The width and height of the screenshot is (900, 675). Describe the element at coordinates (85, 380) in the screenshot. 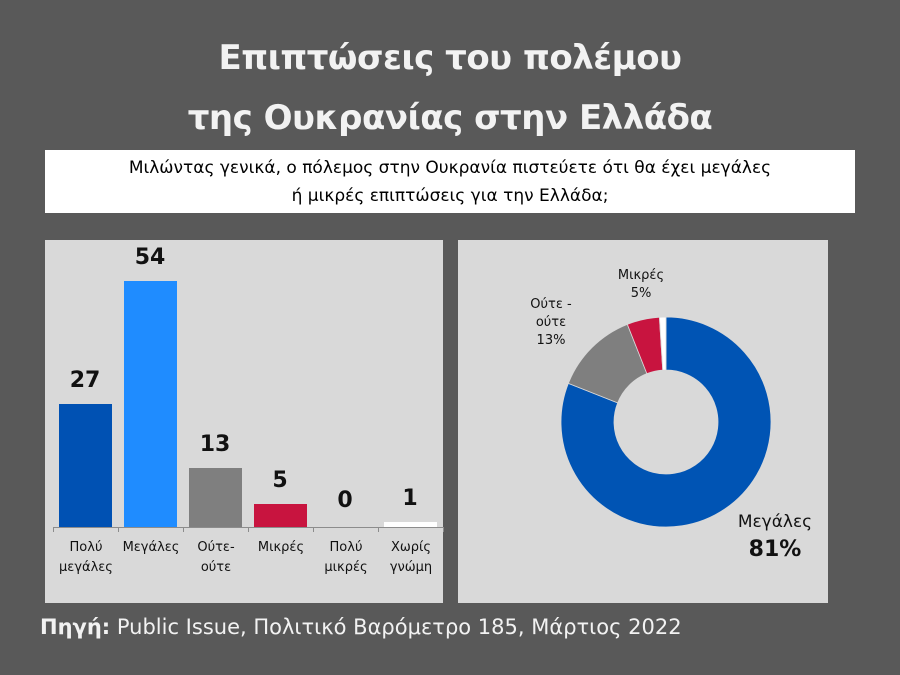

I see `bar-value-label: 27` at that location.